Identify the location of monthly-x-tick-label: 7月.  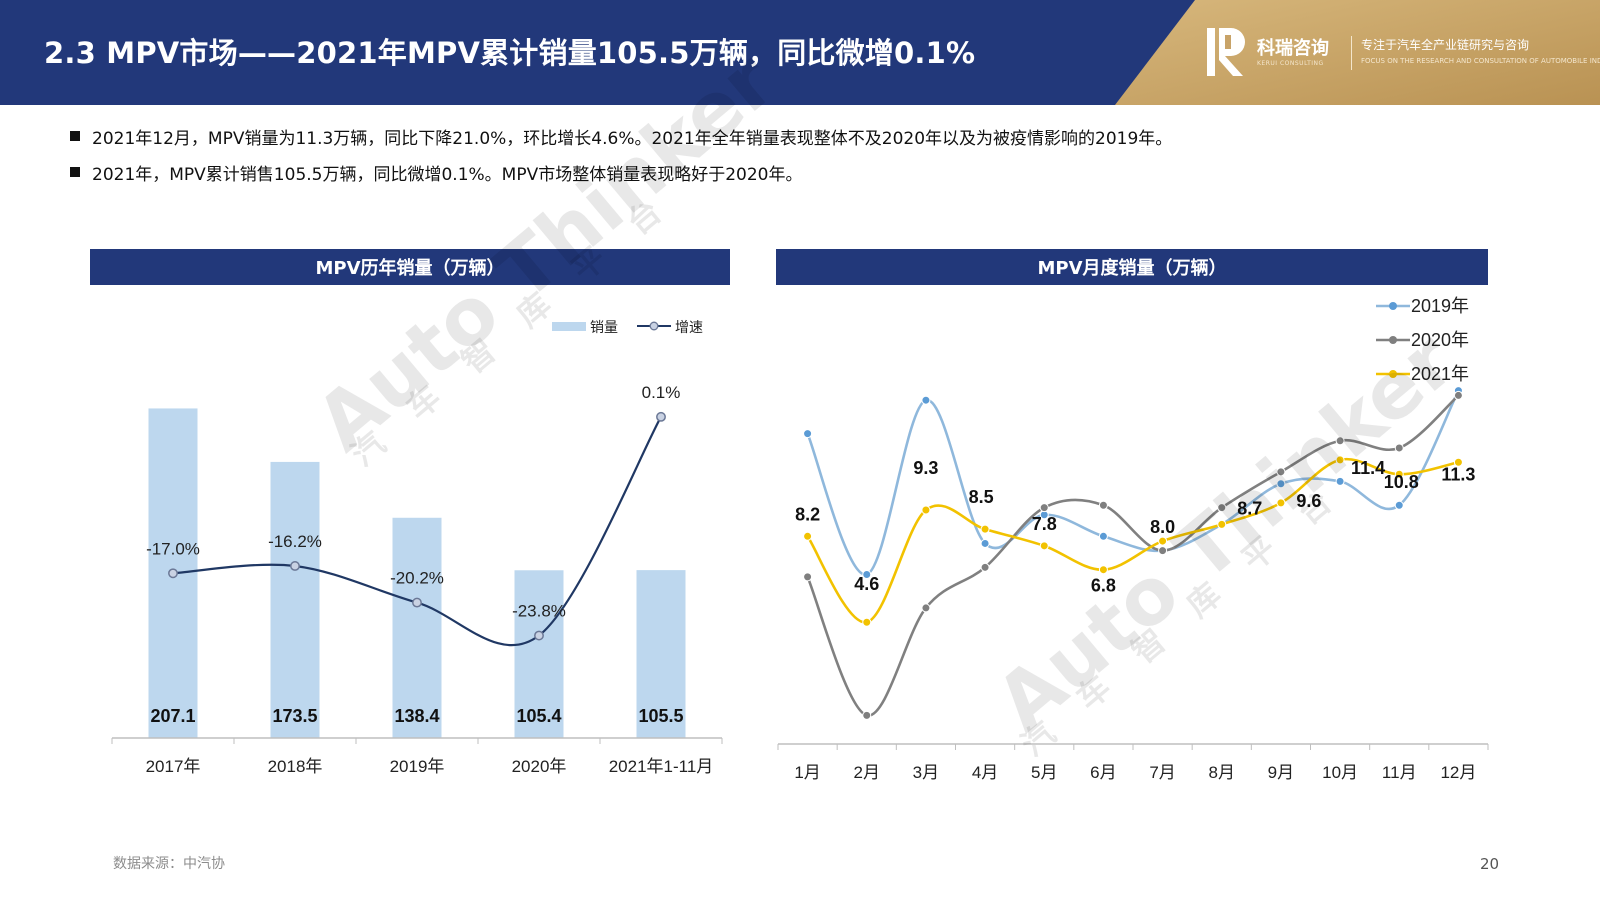
(1162, 772).